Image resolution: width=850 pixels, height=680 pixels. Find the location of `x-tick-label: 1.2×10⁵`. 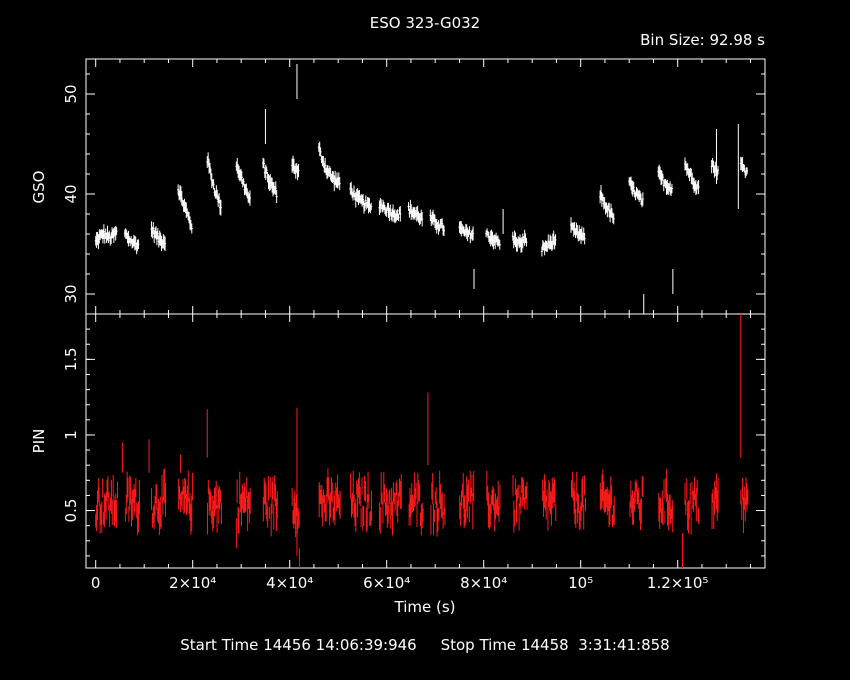

x-tick-label: 1.2×10⁵ is located at coordinates (678, 583).